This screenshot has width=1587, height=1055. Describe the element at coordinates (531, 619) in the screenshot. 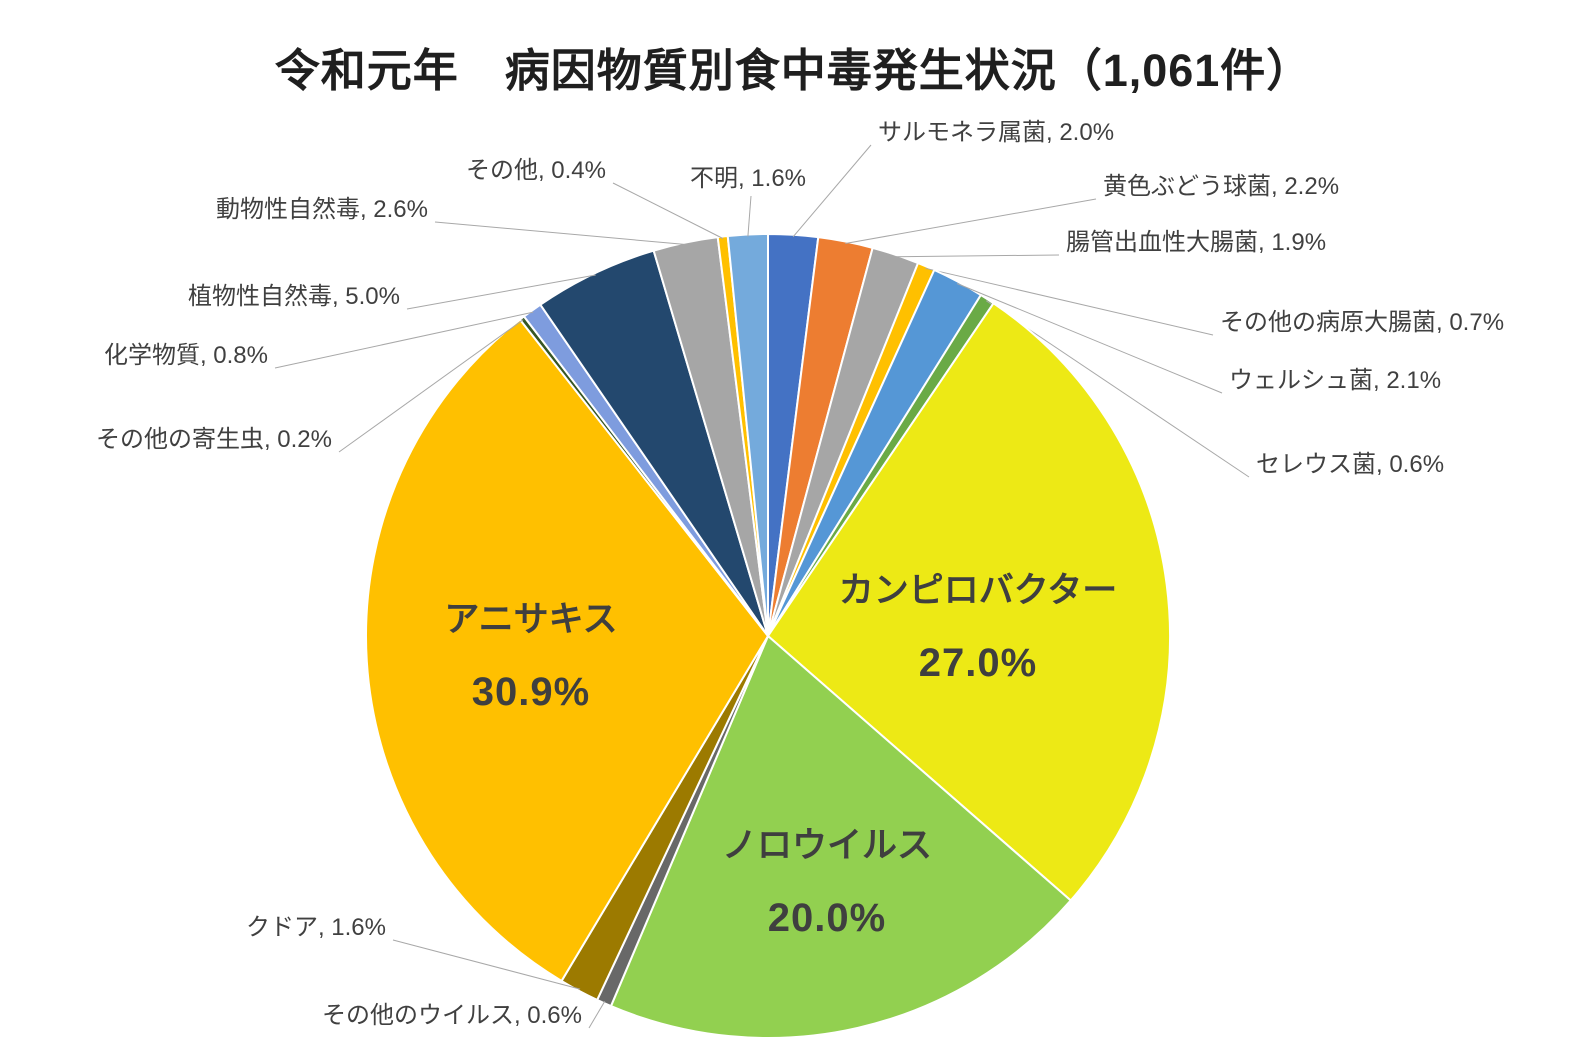

I see `label-anisakis-name: アニサキス` at that location.